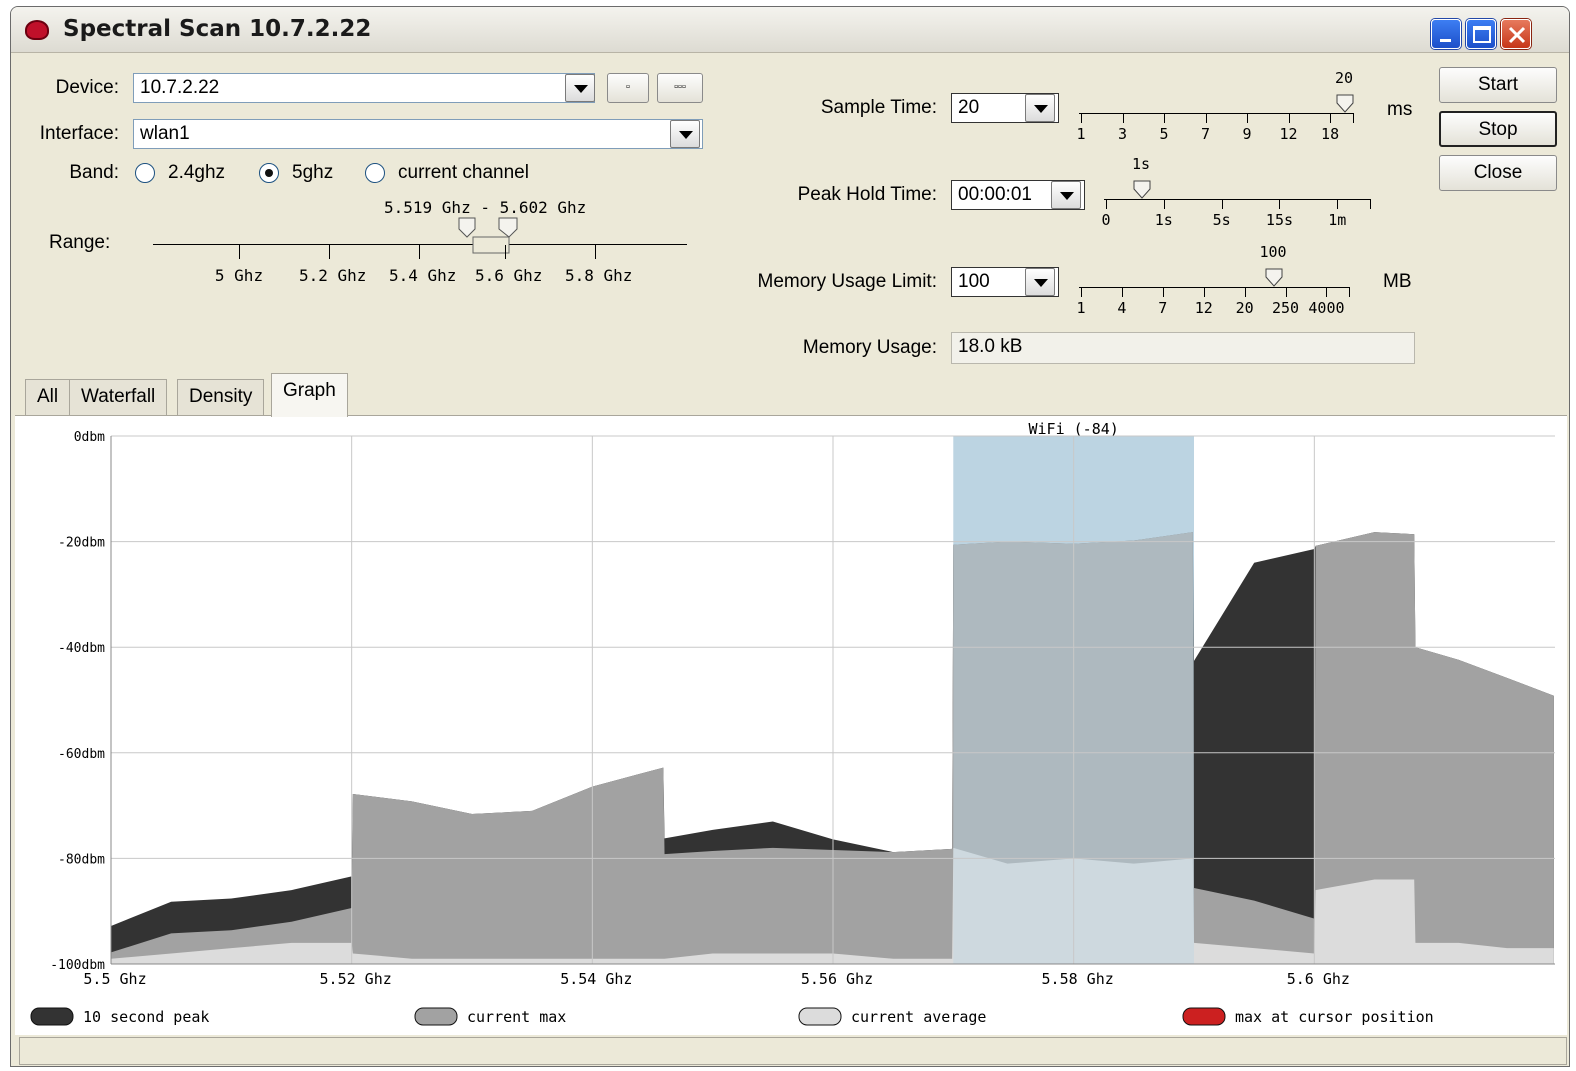 This screenshot has height=1071, width=1576. Describe the element at coordinates (1337, 220) in the screenshot. I see `slider-tick-label: 1m` at that location.